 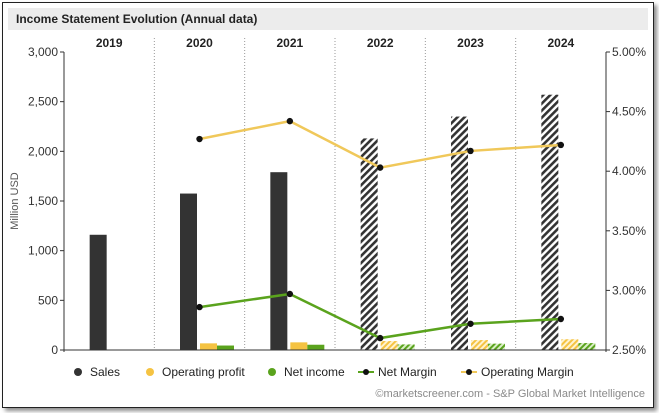 What do you see at coordinates (469, 372) in the screenshot?
I see `legend-marker-operating-margin` at bounding box center [469, 372].